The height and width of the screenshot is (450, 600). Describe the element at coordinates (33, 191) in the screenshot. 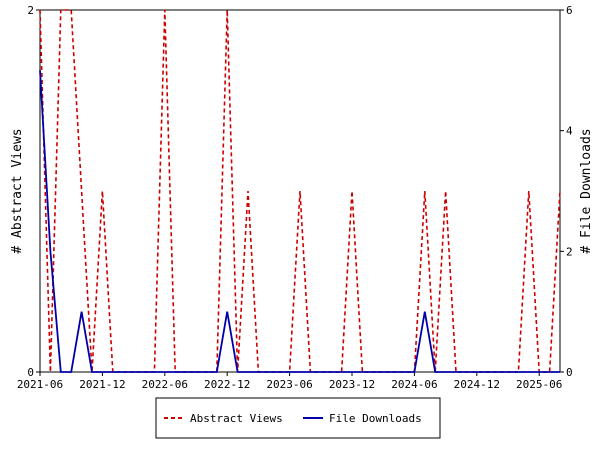

I see `left-axis: 02` at that location.